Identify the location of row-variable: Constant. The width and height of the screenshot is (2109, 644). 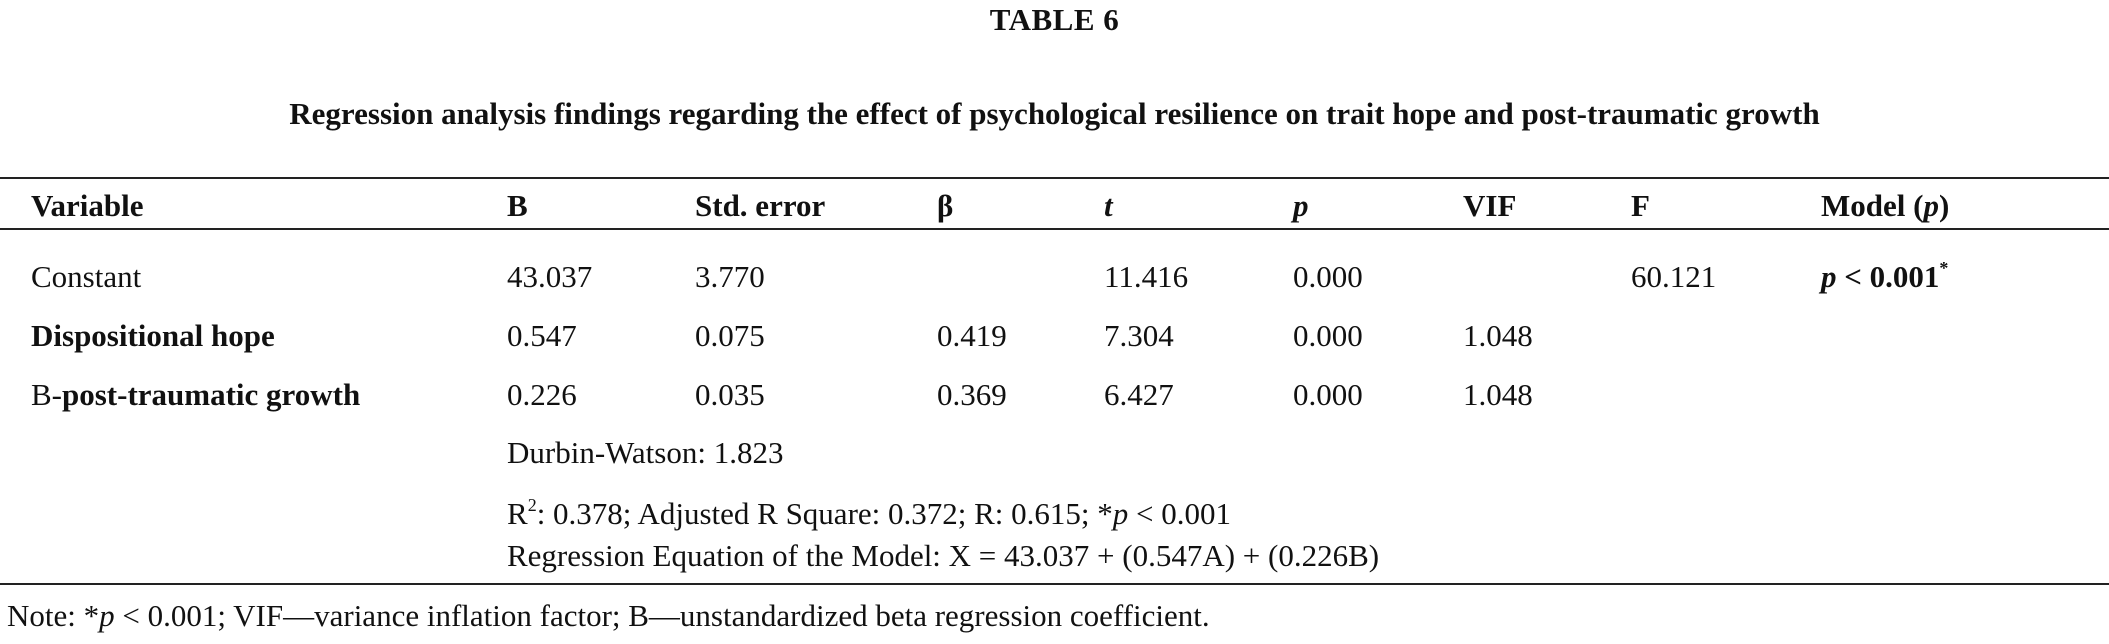
(86, 276).